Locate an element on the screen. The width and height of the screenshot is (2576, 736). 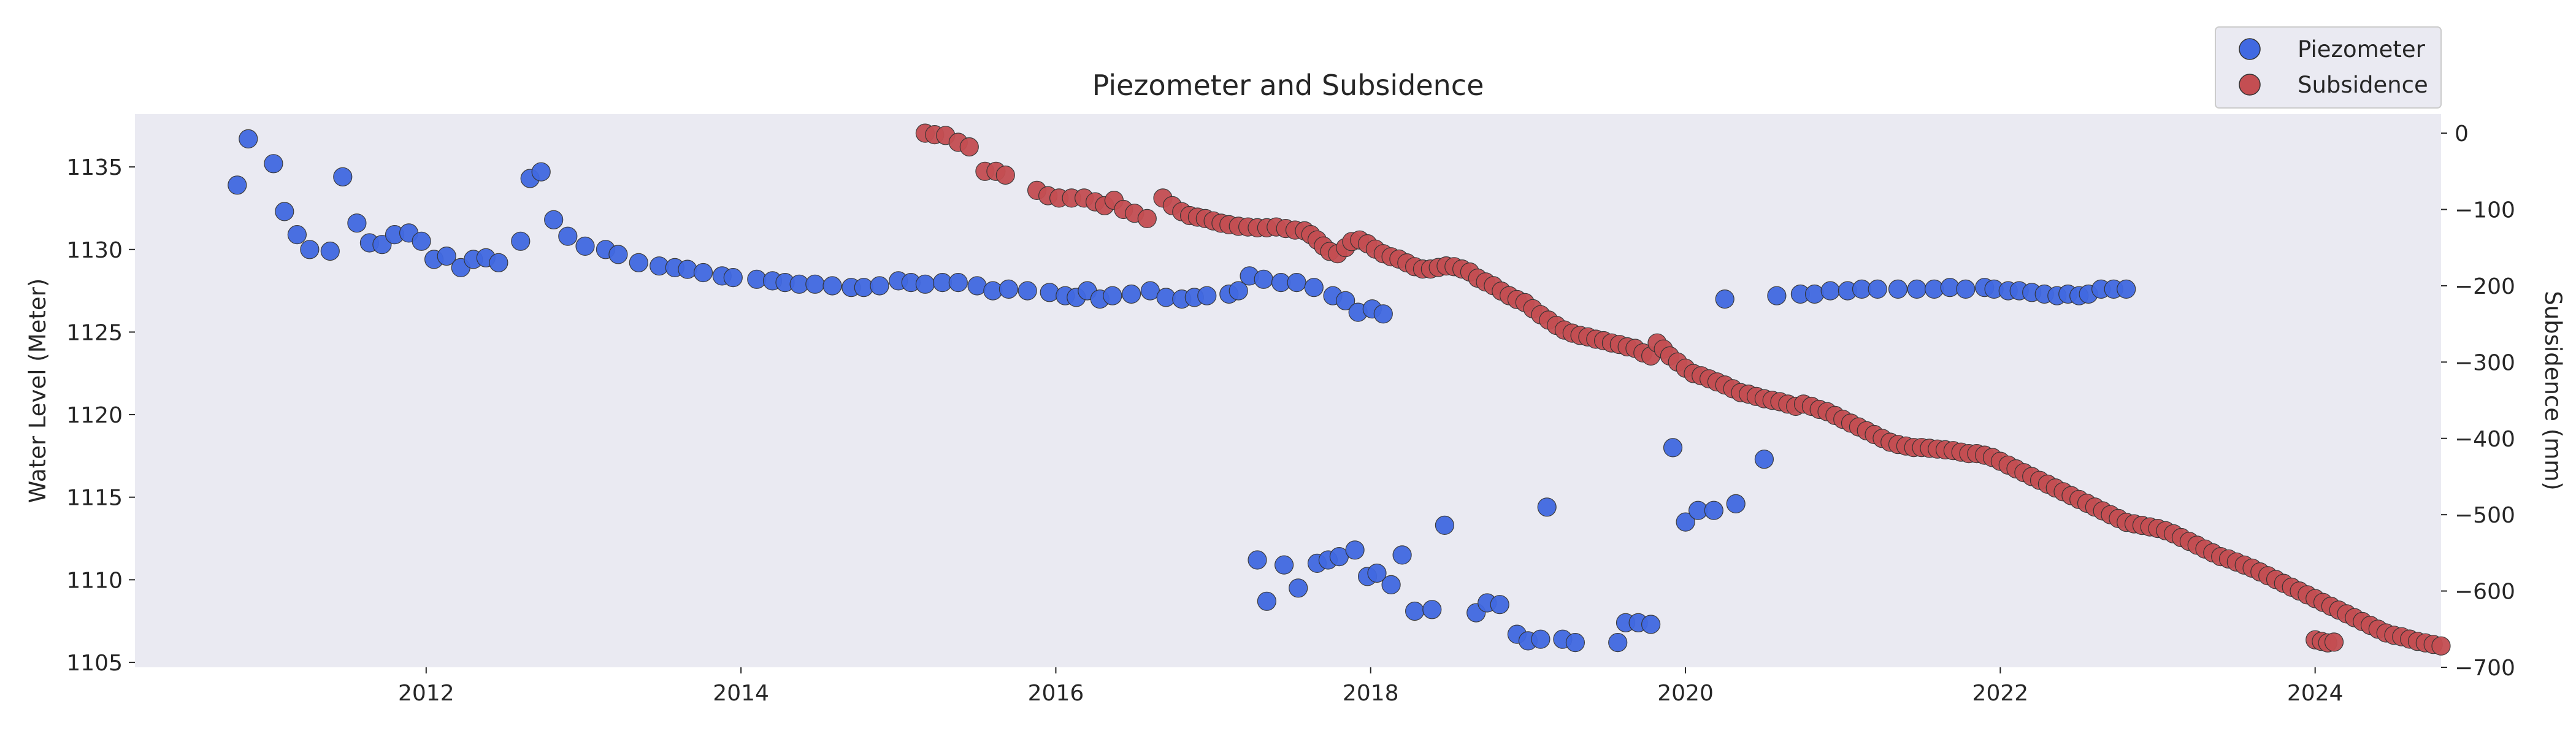
y2-tick-label: −700 is located at coordinates (2485, 668).